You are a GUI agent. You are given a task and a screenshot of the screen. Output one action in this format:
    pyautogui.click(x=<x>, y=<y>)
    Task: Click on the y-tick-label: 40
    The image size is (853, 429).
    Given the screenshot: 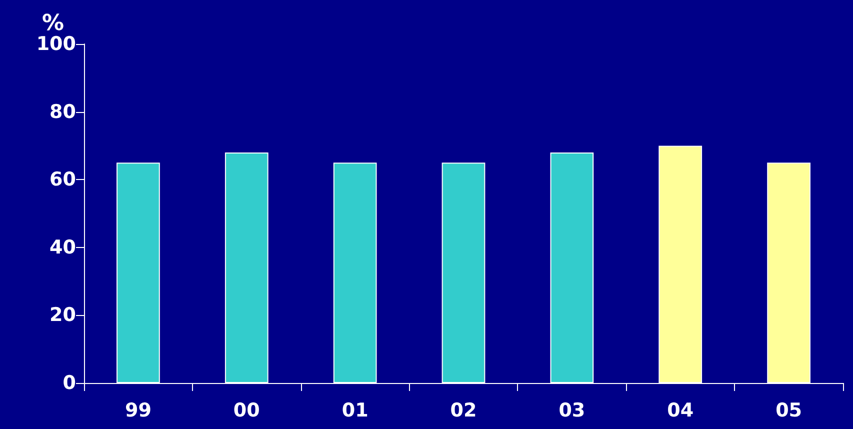 What is the action you would take?
    pyautogui.click(x=63, y=247)
    